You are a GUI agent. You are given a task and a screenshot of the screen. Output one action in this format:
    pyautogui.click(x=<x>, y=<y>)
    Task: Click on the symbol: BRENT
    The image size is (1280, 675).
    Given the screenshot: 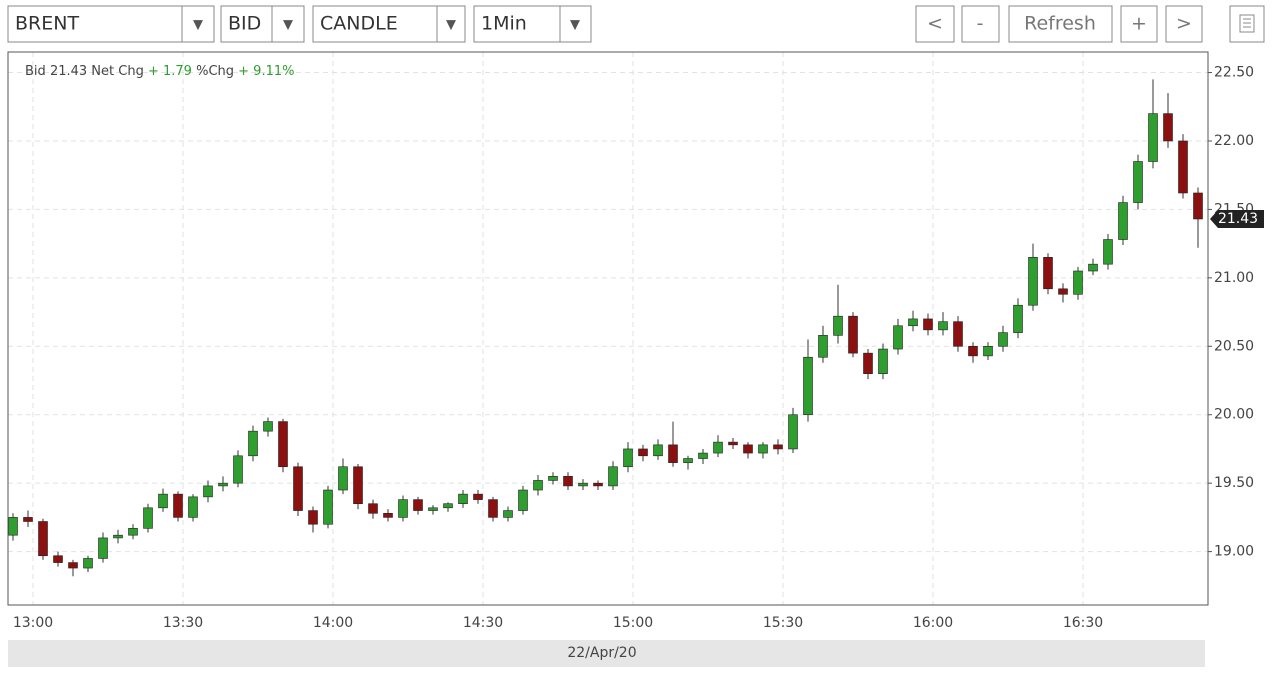 What is the action you would take?
    pyautogui.click(x=47, y=24)
    